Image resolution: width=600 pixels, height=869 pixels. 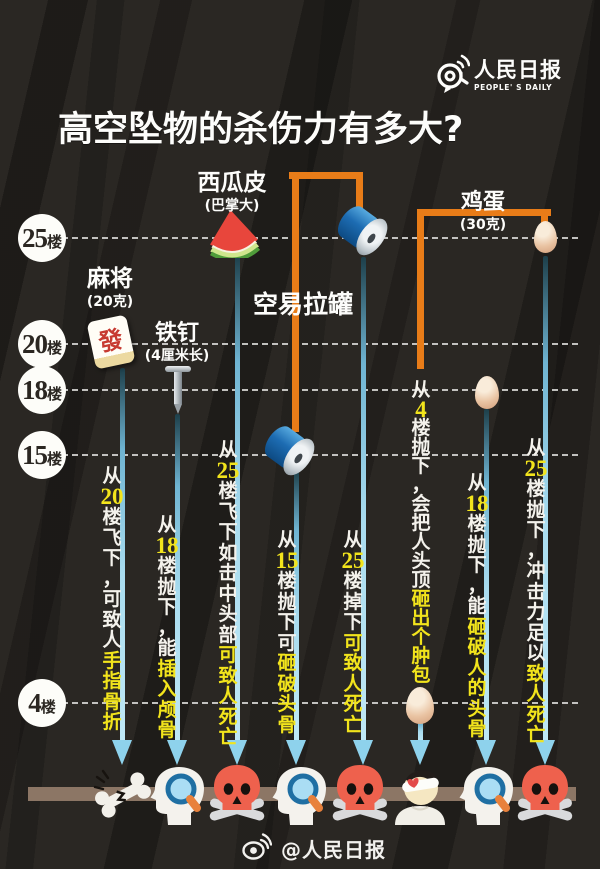 I want to click on floor-badge-20: 20 楼, so click(x=42, y=344).